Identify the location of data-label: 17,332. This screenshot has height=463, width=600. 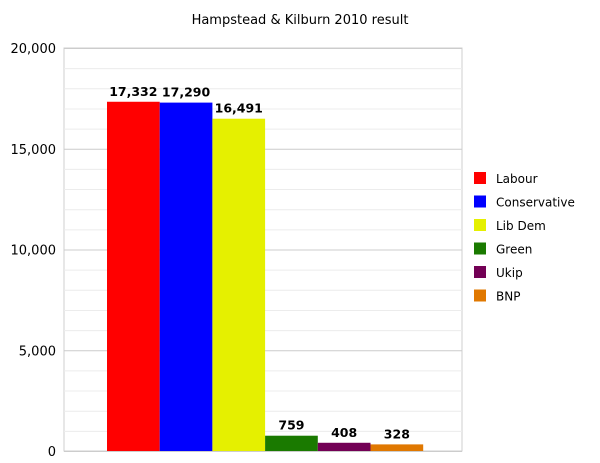
(133, 91).